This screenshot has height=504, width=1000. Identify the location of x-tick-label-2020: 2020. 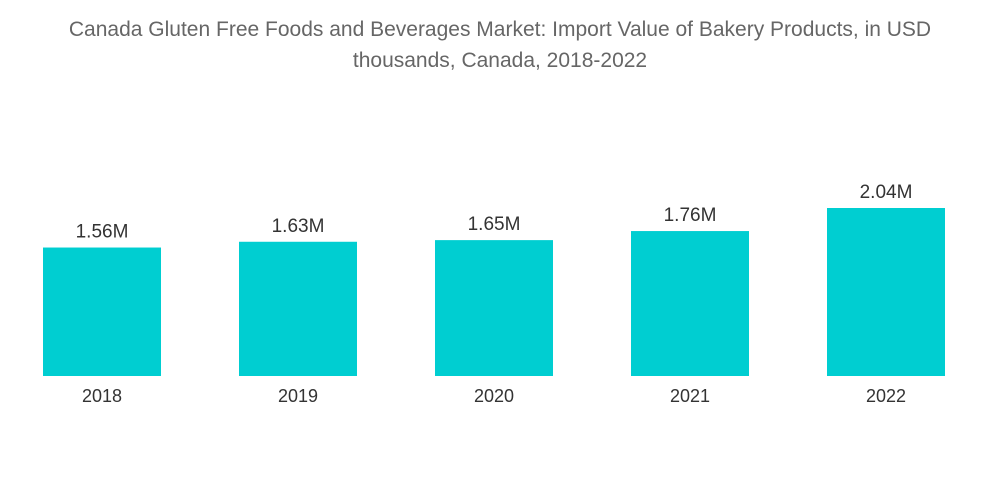
(494, 396).